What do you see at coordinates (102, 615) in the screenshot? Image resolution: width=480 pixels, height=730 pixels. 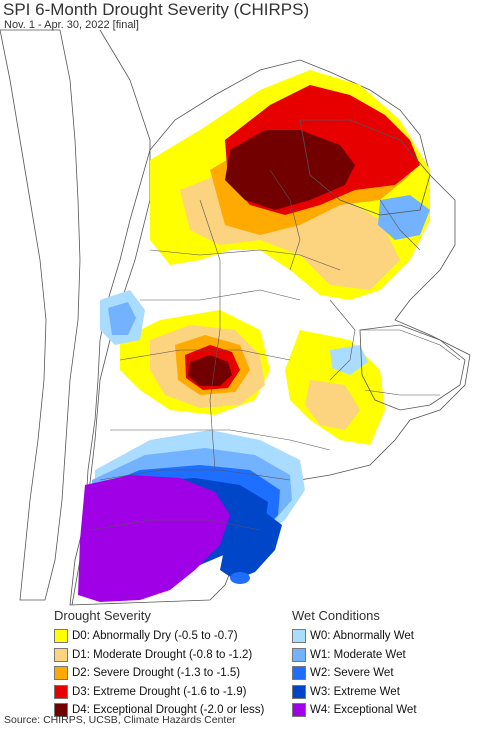 I see `drought-legend-heading: Drought Severity` at bounding box center [102, 615].